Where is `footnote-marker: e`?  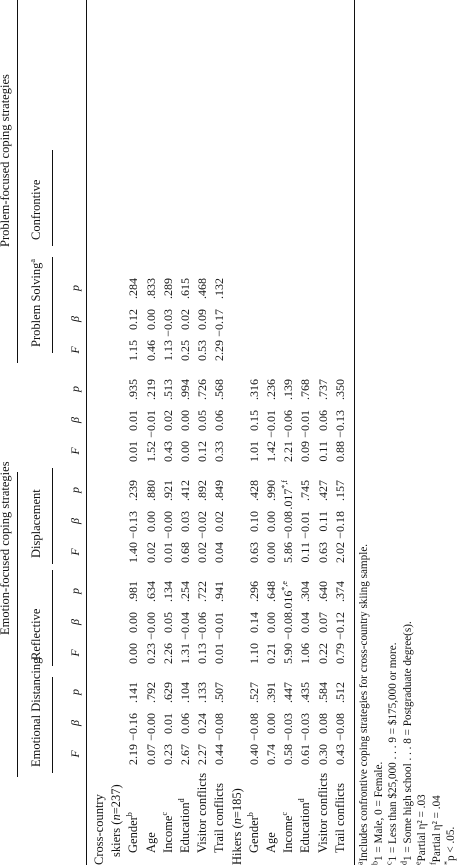 footnote-marker: e is located at coordinates (418, 863).